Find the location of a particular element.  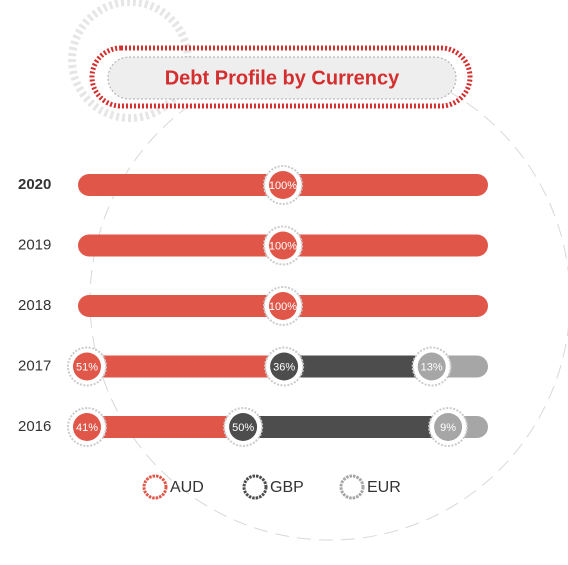

legend-label: AUD is located at coordinates (187, 487).